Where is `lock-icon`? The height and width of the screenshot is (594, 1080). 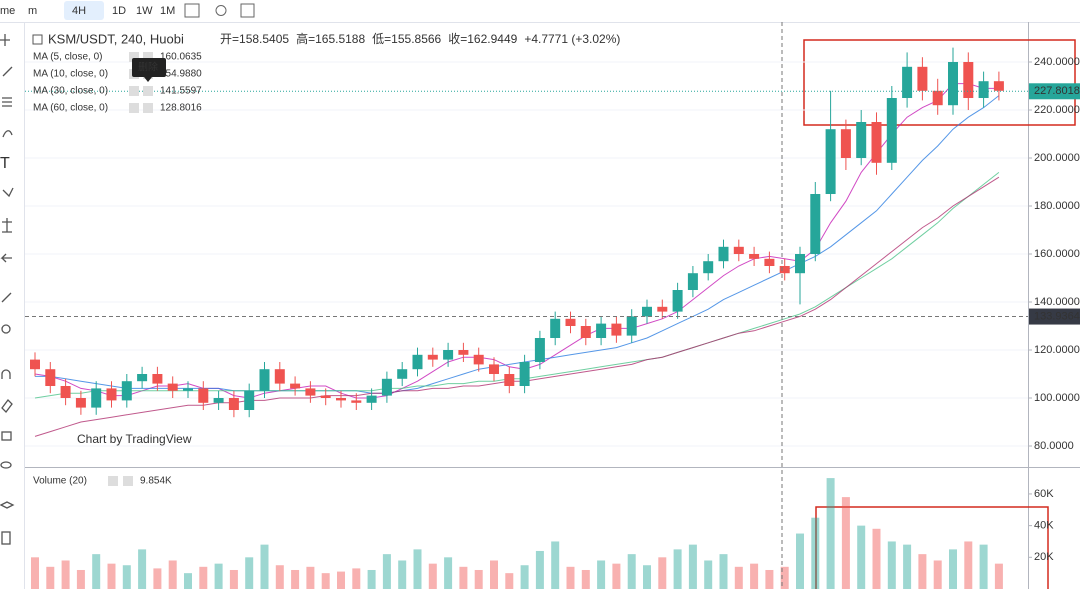 lock-icon is located at coordinates (6, 436).